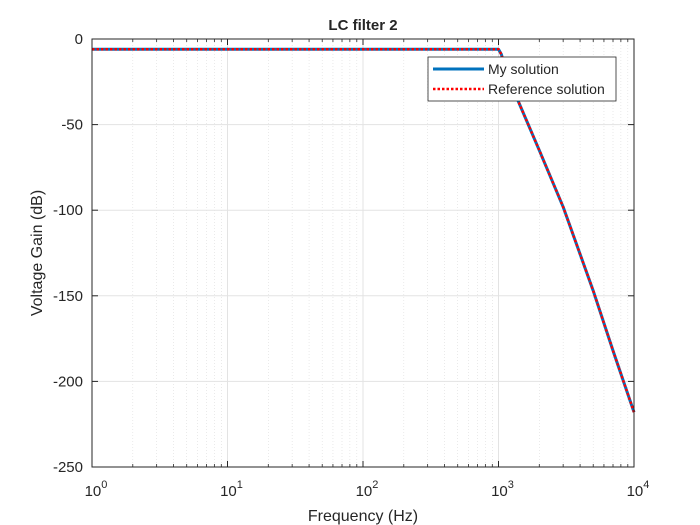  I want to click on x-tick-label: 10³, so click(502, 489).